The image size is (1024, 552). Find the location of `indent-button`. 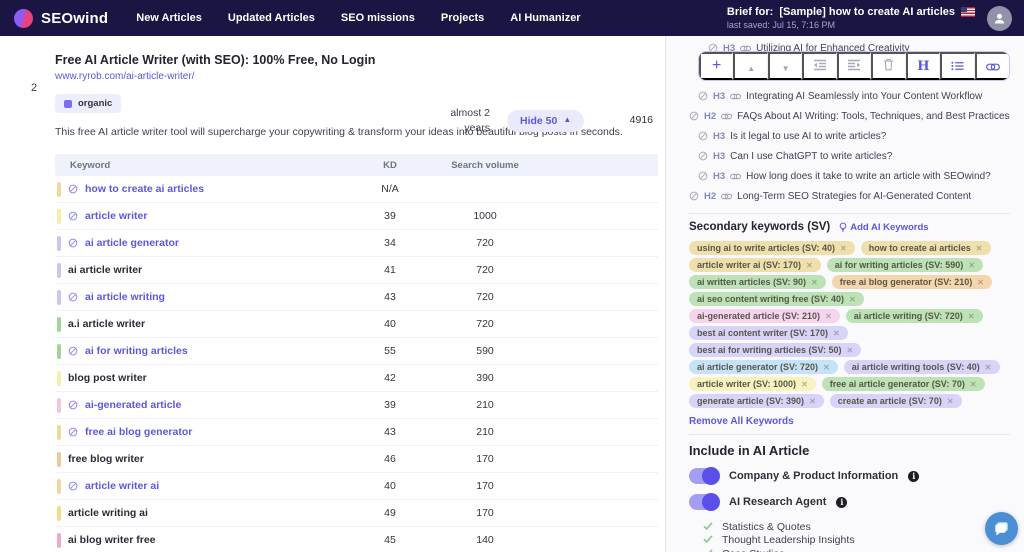

indent-button is located at coordinates (854, 66).